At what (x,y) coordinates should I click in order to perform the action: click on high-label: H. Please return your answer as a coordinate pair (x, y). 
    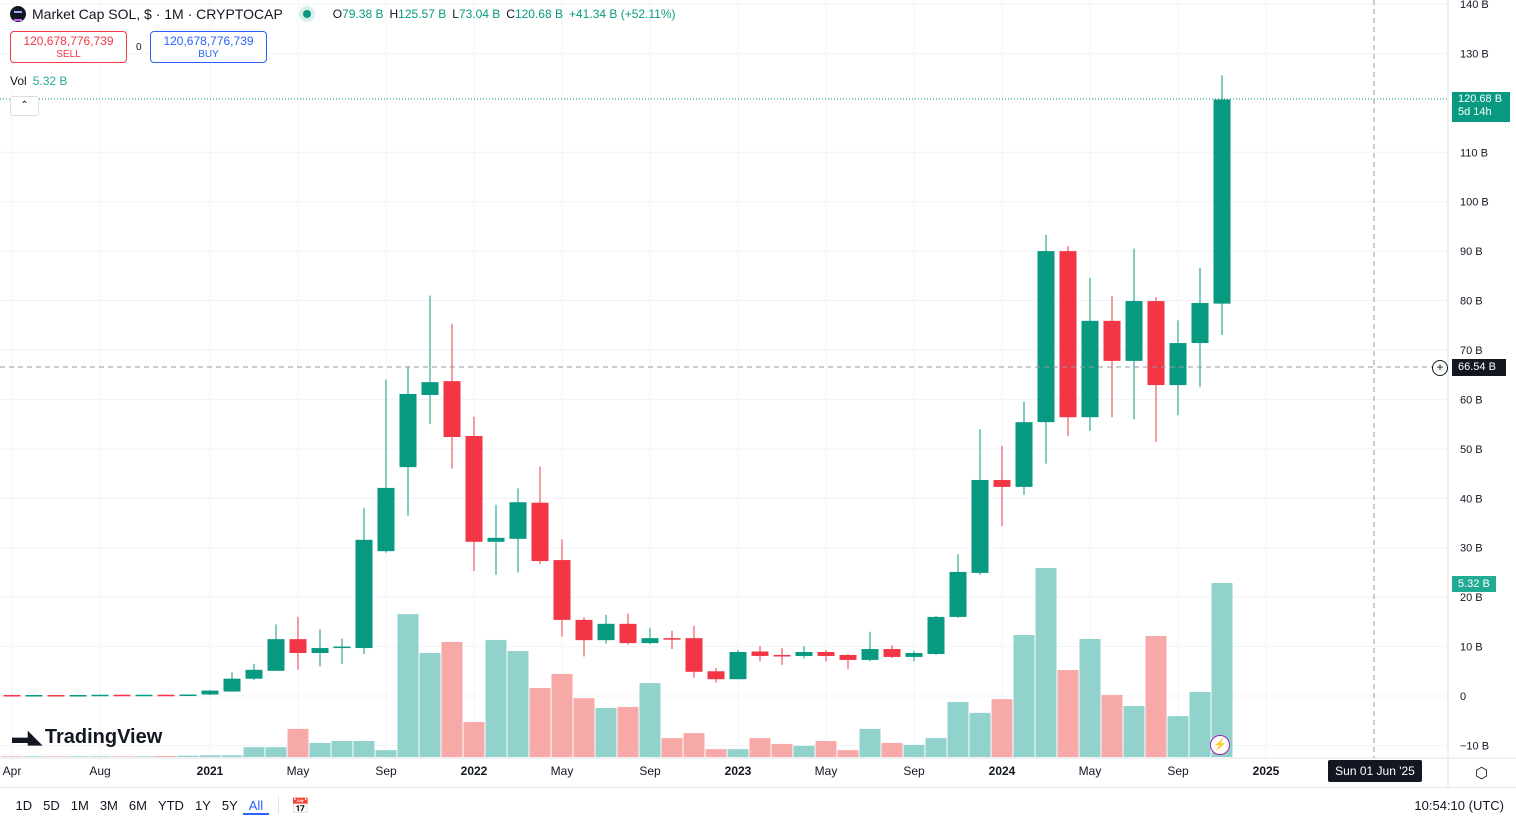
    Looking at the image, I should click on (394, 14).